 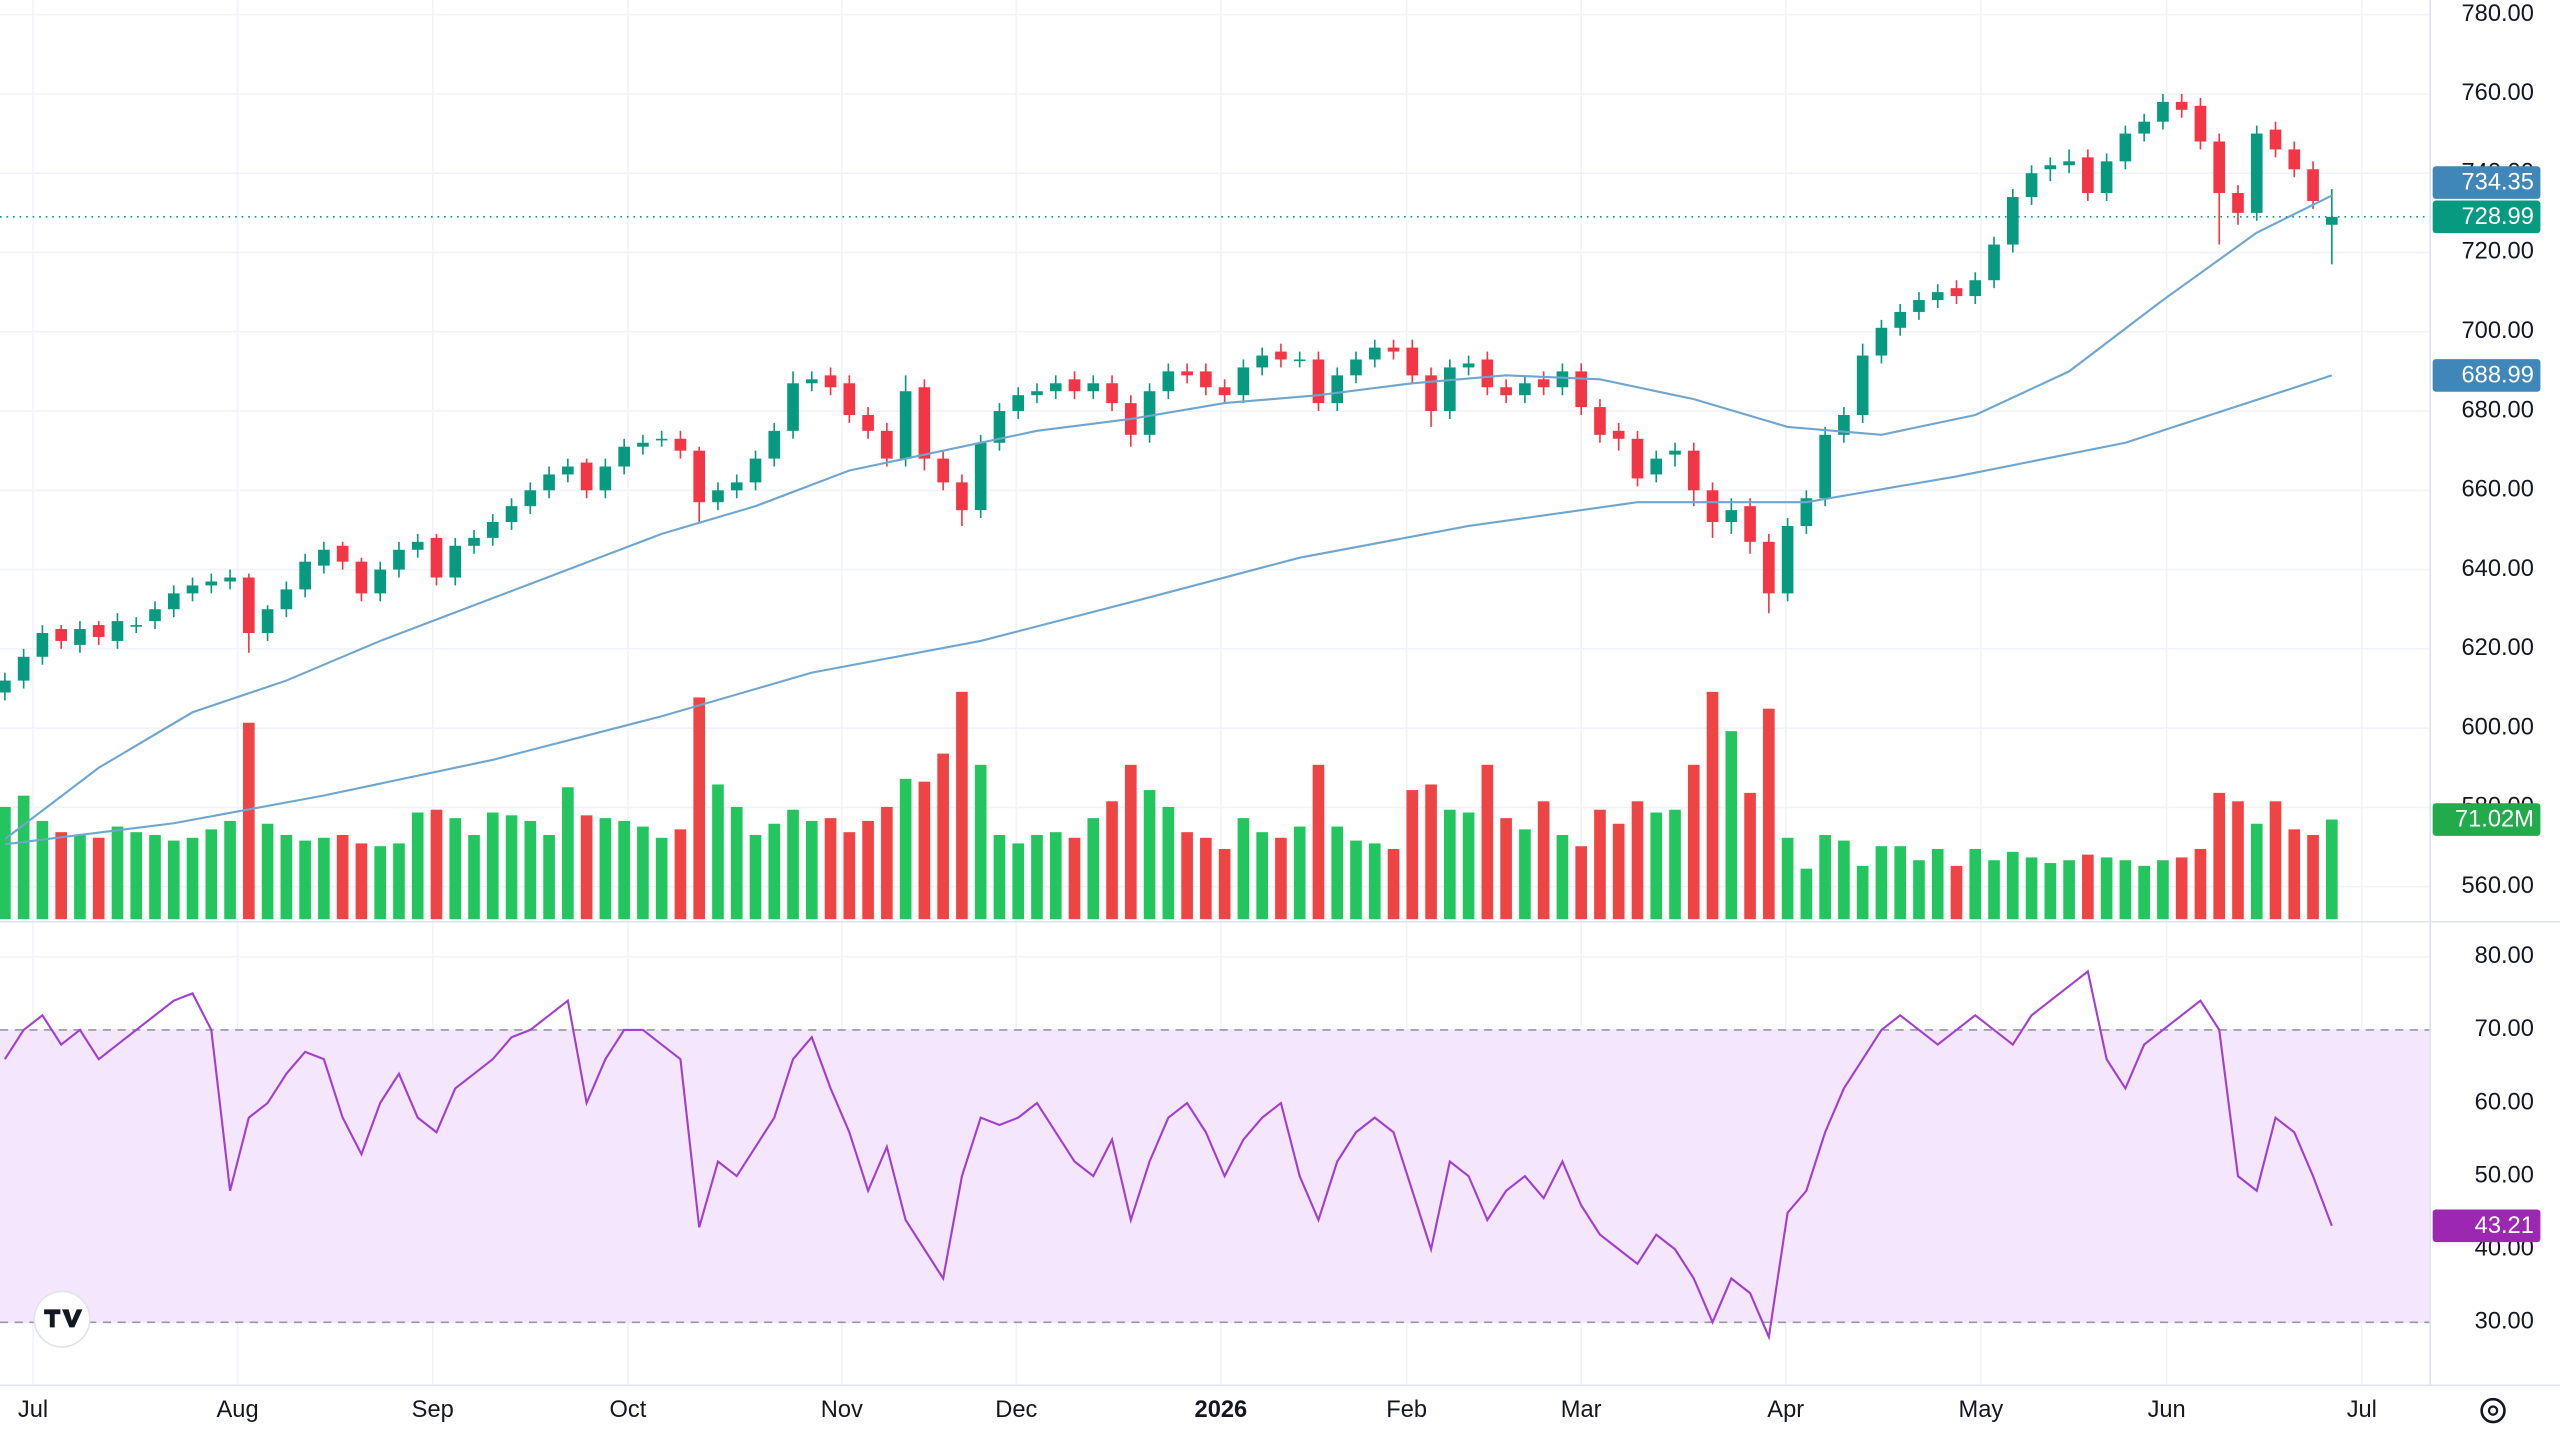 I want to click on rsi-label: 43.21, so click(x=2504, y=1226).